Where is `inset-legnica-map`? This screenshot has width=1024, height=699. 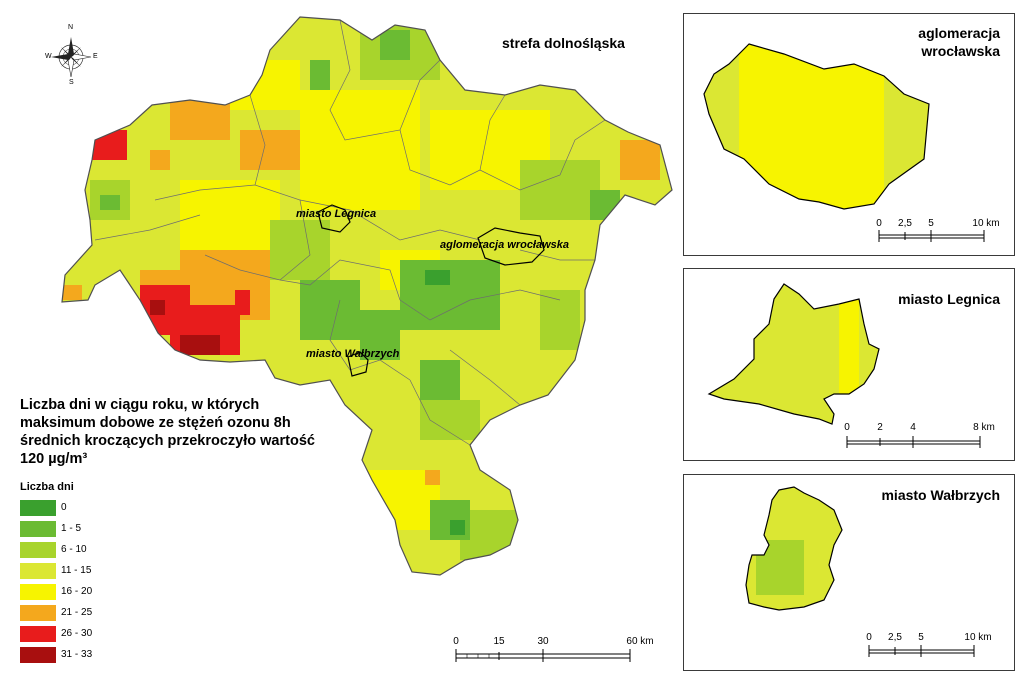 inset-legnica-map is located at coordinates (844, 365).